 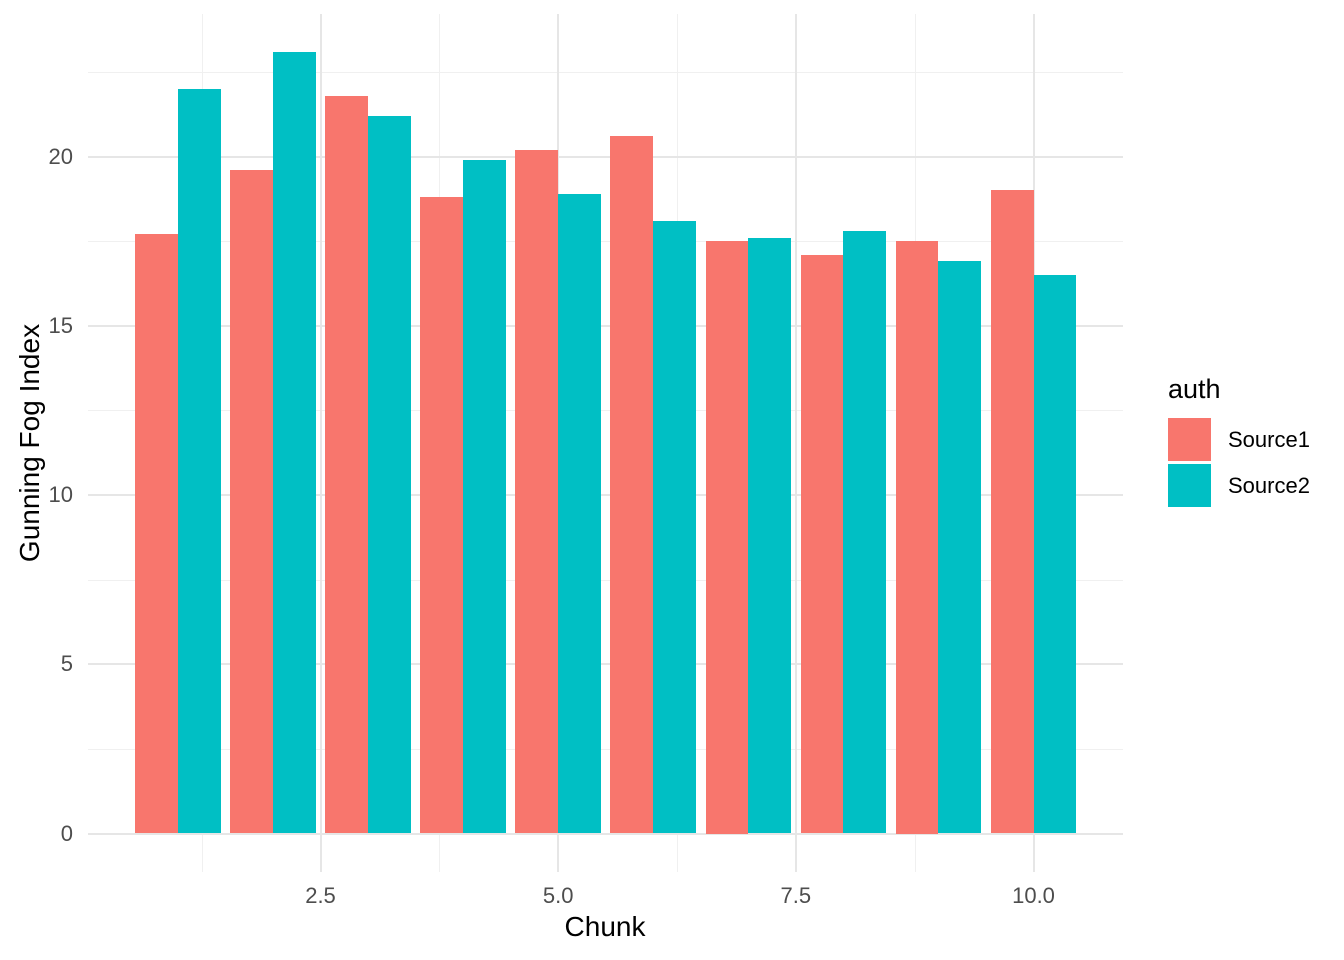 I want to click on y-tick-label: 20, so click(x=60, y=156).